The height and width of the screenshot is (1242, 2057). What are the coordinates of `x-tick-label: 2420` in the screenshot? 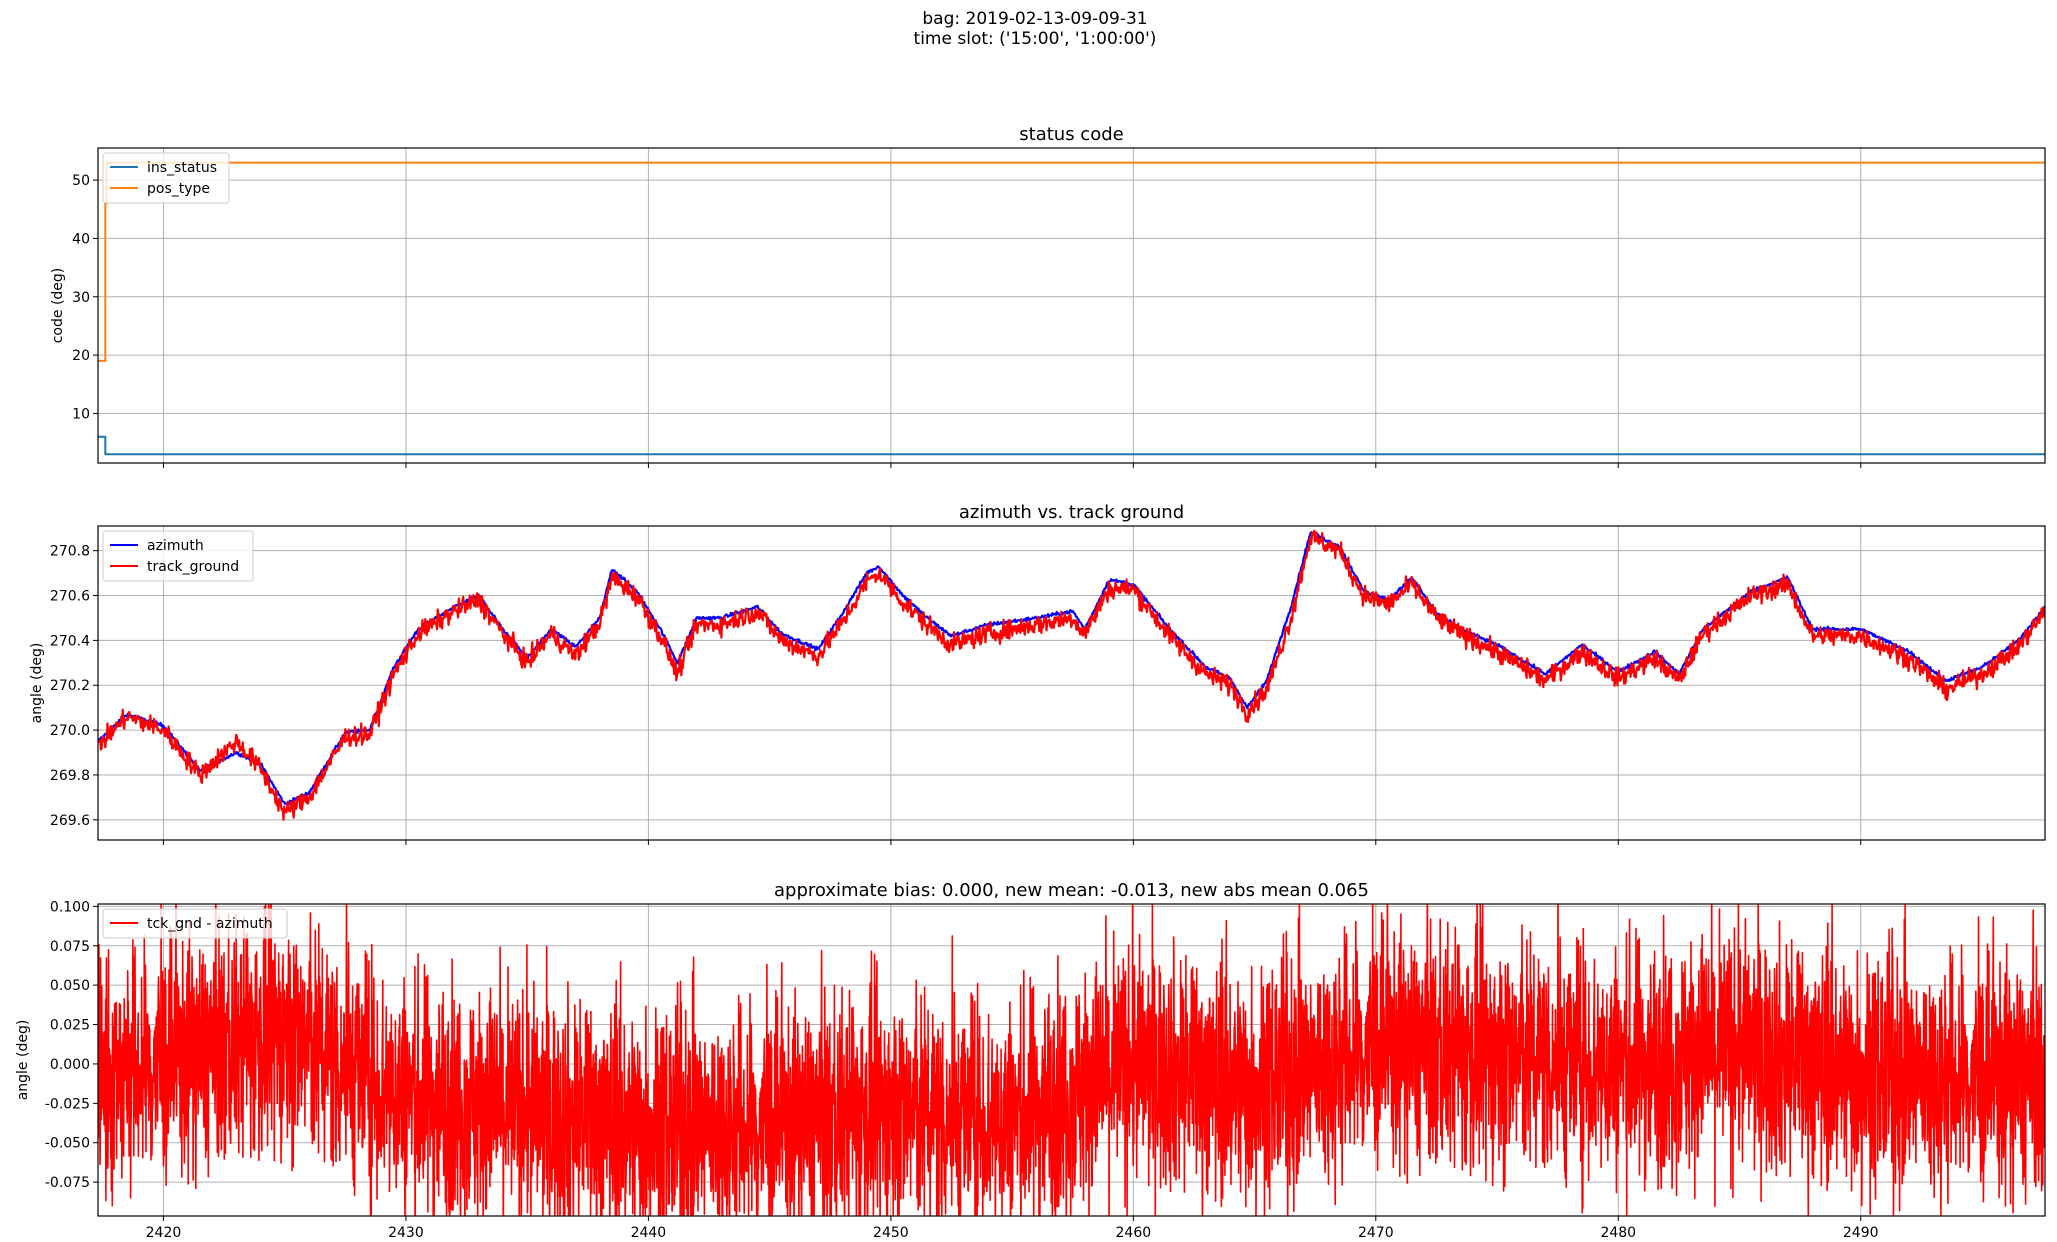 It's located at (164, 1233).